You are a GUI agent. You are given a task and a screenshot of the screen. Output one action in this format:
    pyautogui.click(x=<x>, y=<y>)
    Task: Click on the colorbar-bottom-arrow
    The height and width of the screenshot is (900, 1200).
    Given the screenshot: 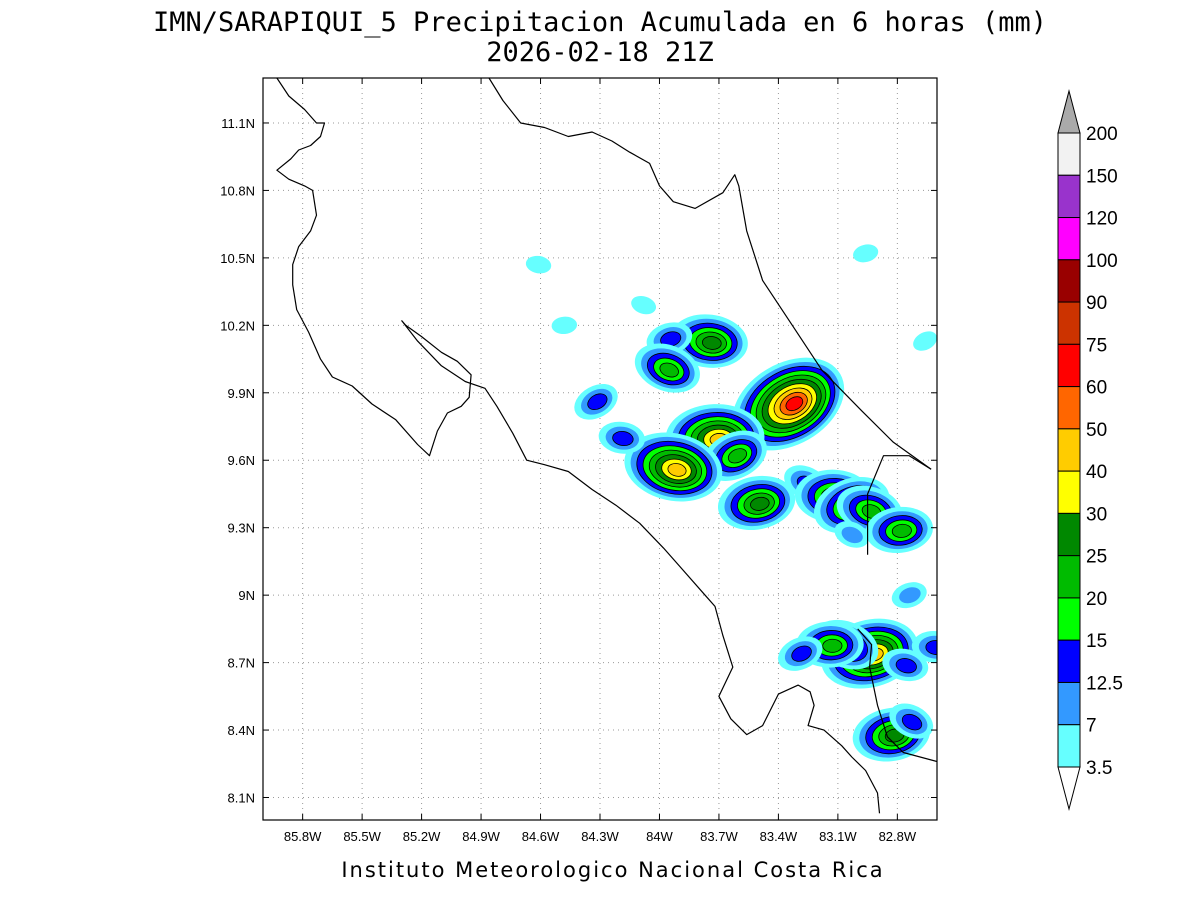 What is the action you would take?
    pyautogui.click(x=1069, y=788)
    